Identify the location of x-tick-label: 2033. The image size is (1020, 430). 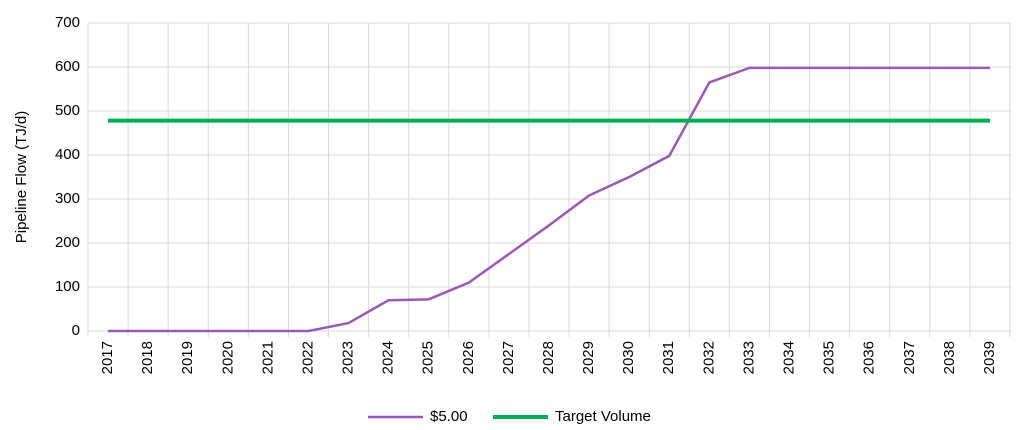
(748, 357).